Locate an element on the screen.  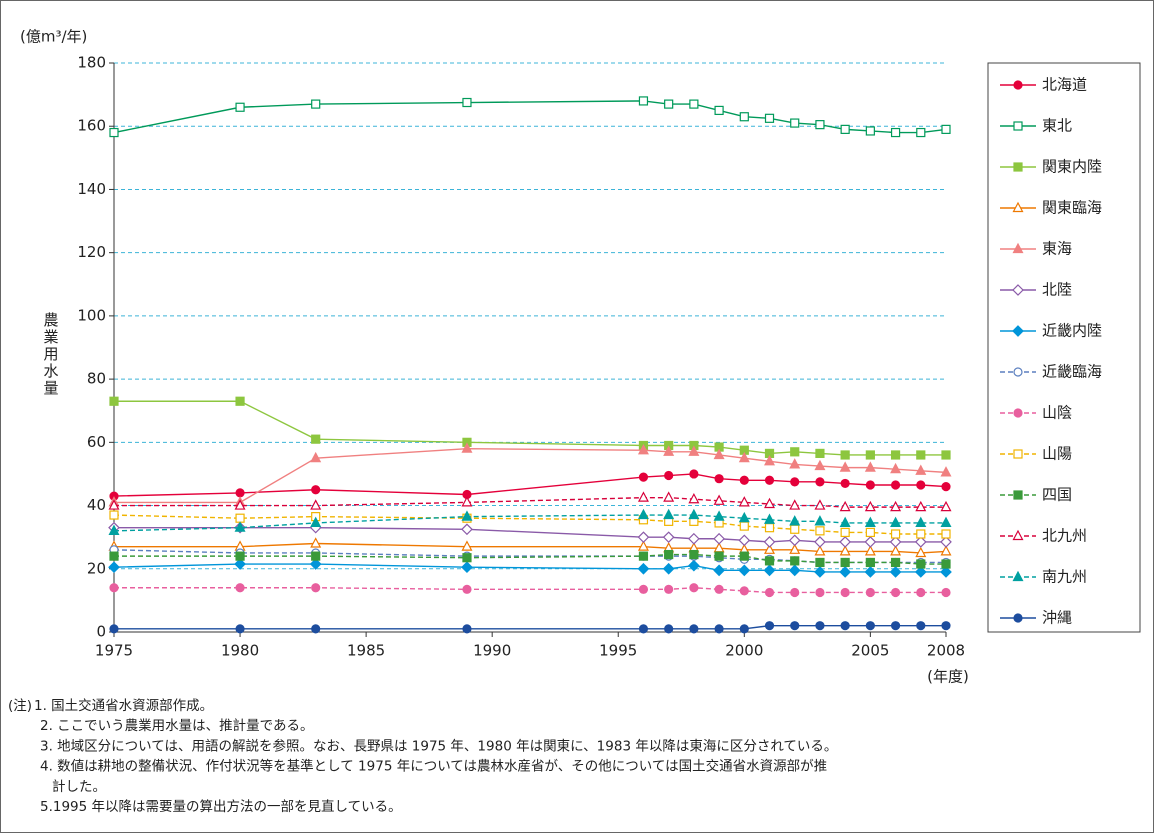
x-tick-label: 2000 is located at coordinates (744, 651).